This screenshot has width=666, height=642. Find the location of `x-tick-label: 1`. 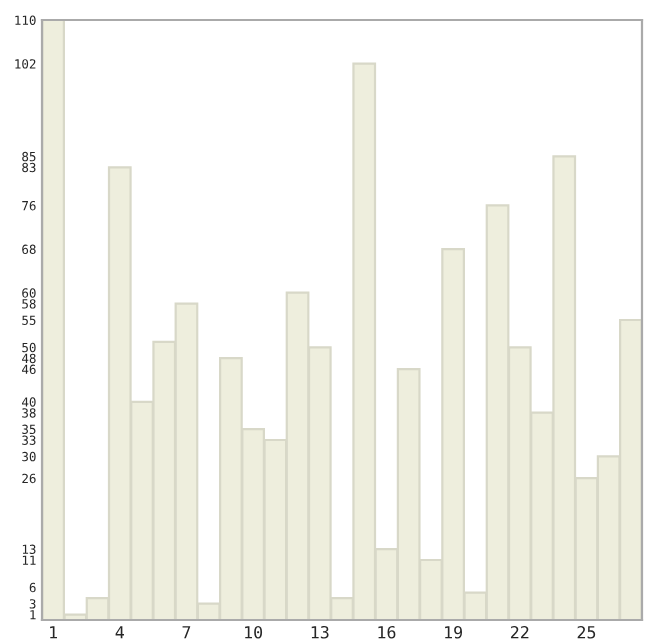

x-tick-label: 1 is located at coordinates (53, 632).